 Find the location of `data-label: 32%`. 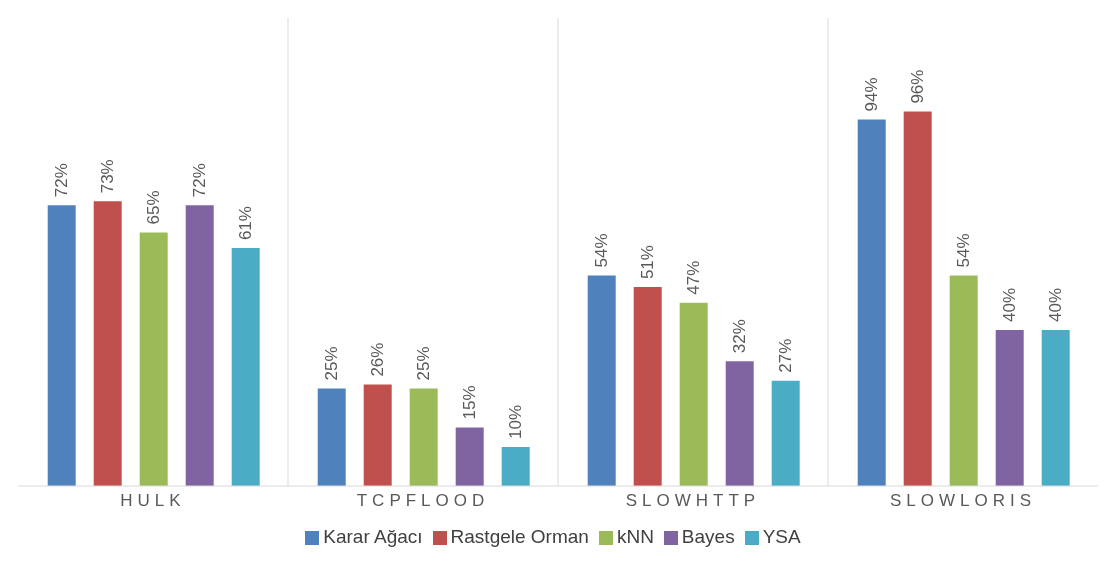

data-label: 32% is located at coordinates (740, 336).